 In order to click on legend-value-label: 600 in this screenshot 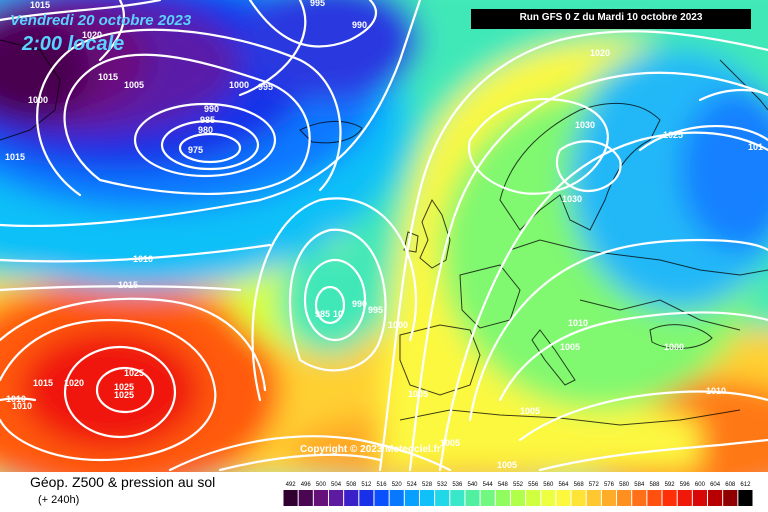, I will do `click(700, 485)`.